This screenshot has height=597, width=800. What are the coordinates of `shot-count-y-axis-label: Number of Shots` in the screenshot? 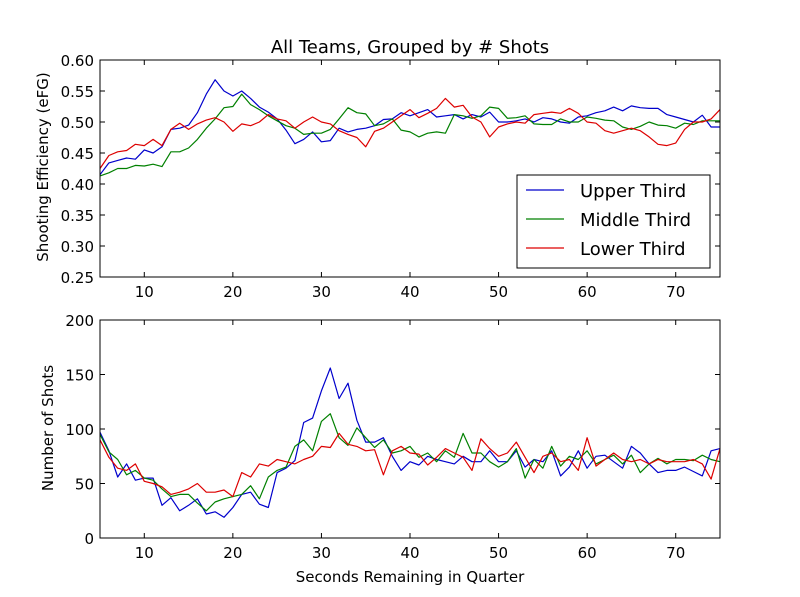 It's located at (48, 428).